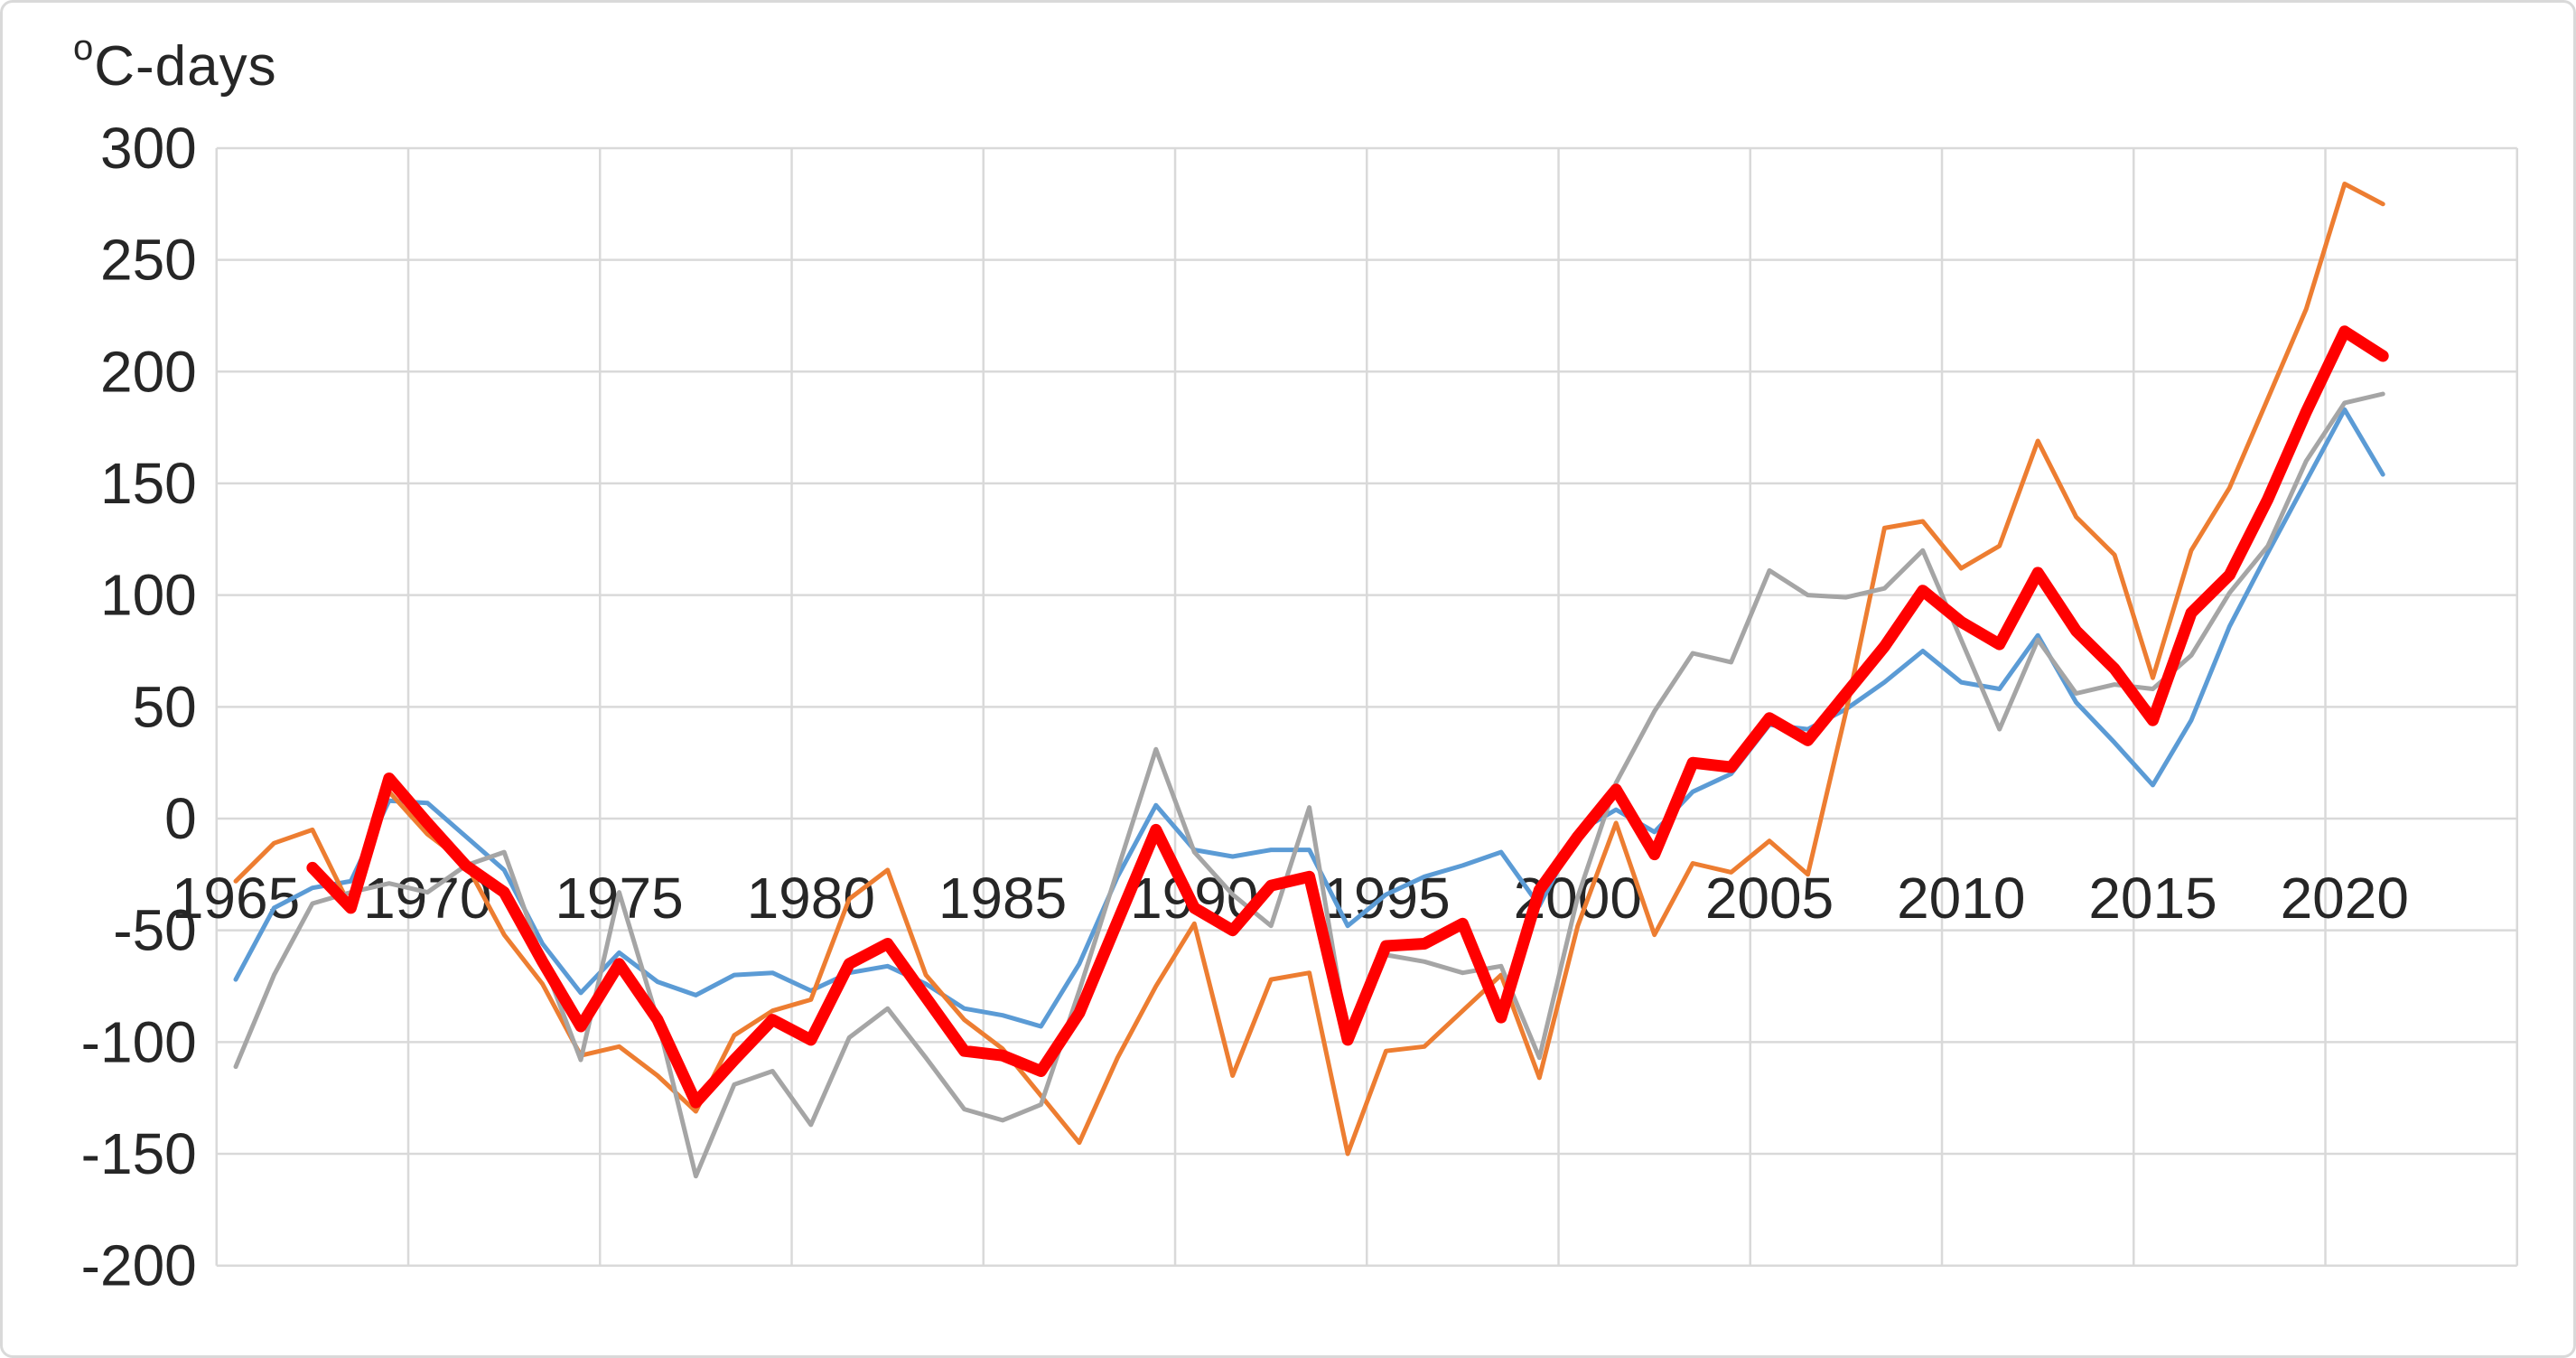  I want to click on y-tick-label: 100, so click(149, 595).